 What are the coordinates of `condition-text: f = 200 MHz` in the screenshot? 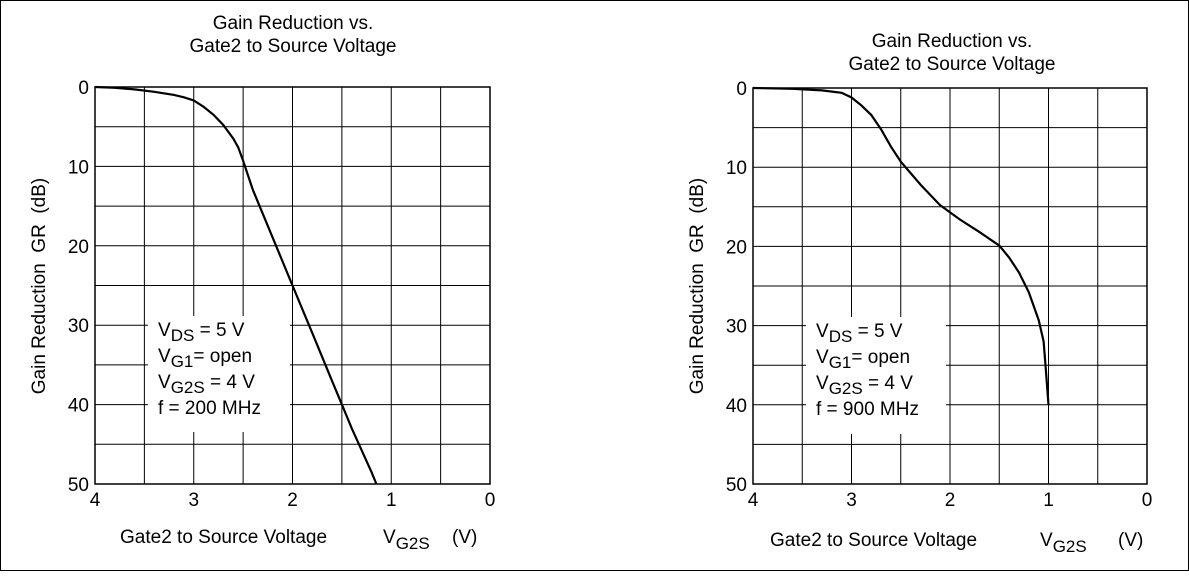 It's located at (209, 408).